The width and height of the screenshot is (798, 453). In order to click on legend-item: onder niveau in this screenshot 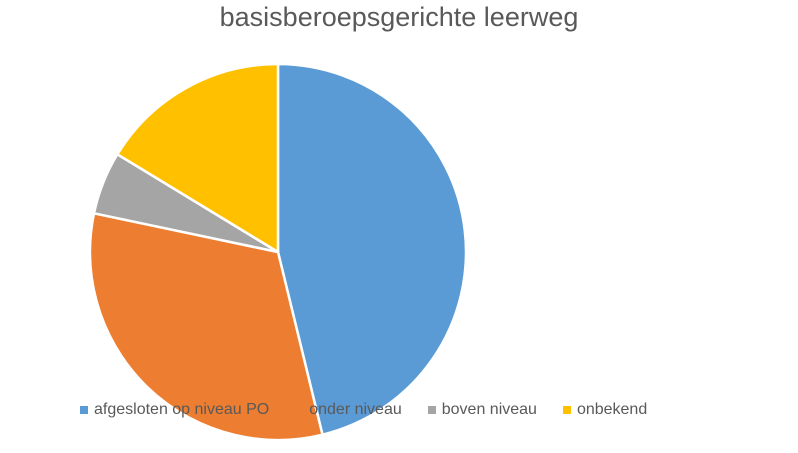, I will do `click(348, 410)`.